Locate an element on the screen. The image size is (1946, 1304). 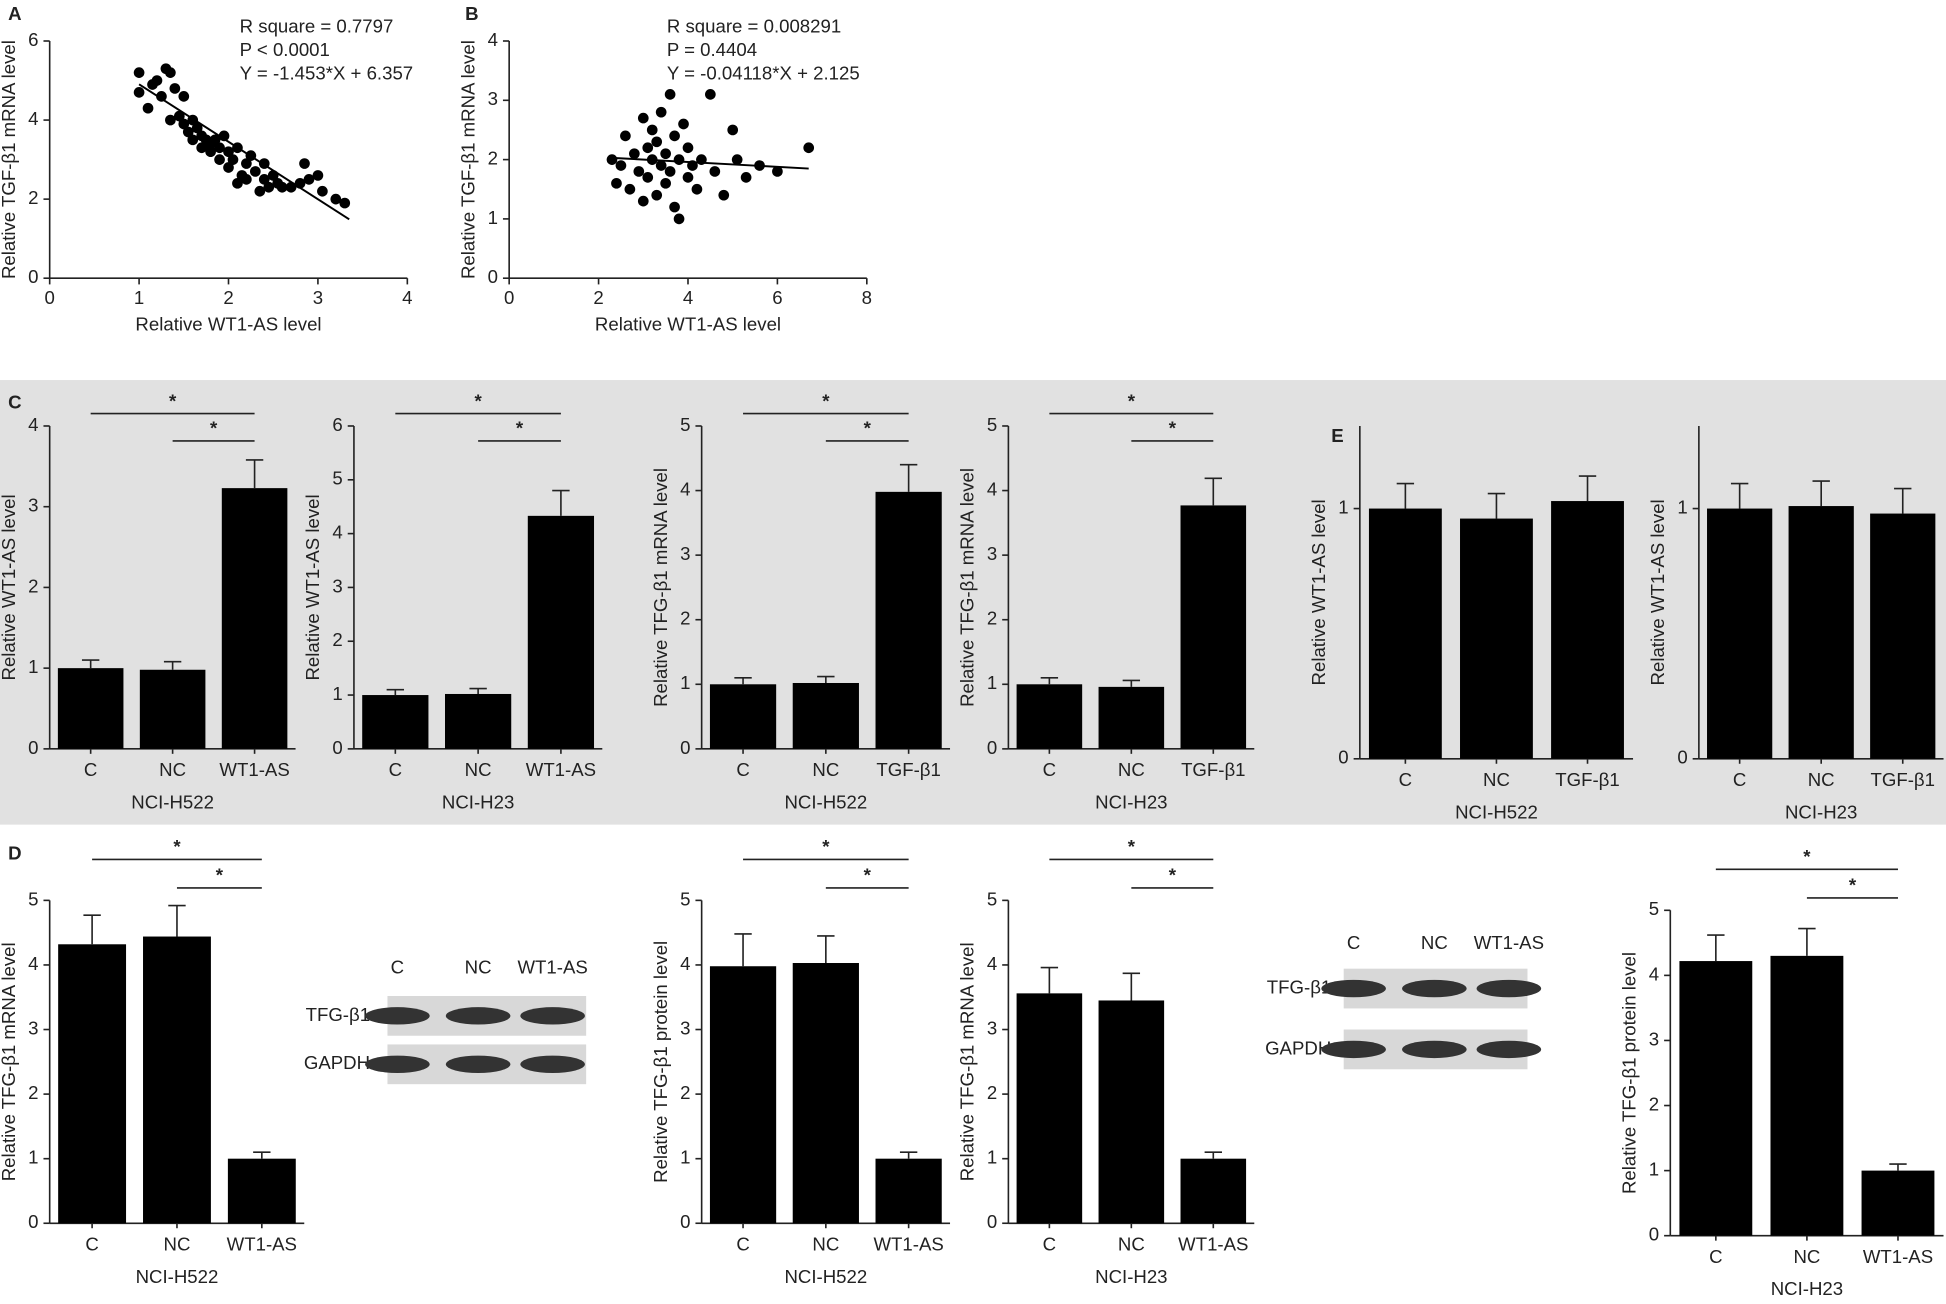
fit-line is located at coordinates (710, 163).